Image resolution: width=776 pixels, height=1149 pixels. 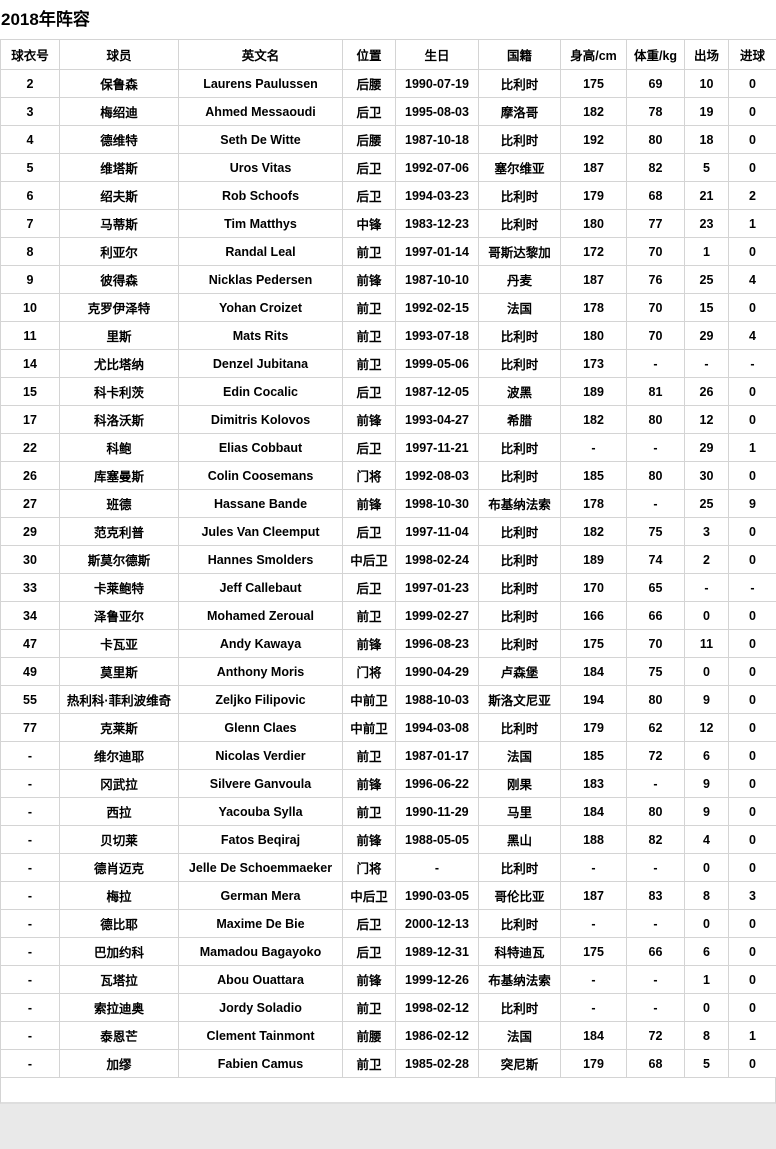 What do you see at coordinates (388, 447) in the screenshot?
I see `table-row: 22 科鲍 Elias Cobbaut 后卫 1997-11-21 比利时 - -29 1` at bounding box center [388, 447].